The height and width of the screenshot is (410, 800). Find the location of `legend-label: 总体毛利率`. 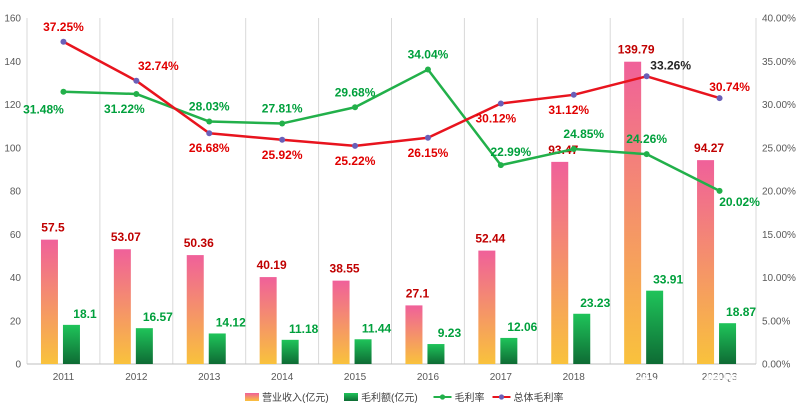

legend-label: 总体毛利率 is located at coordinates (539, 397).